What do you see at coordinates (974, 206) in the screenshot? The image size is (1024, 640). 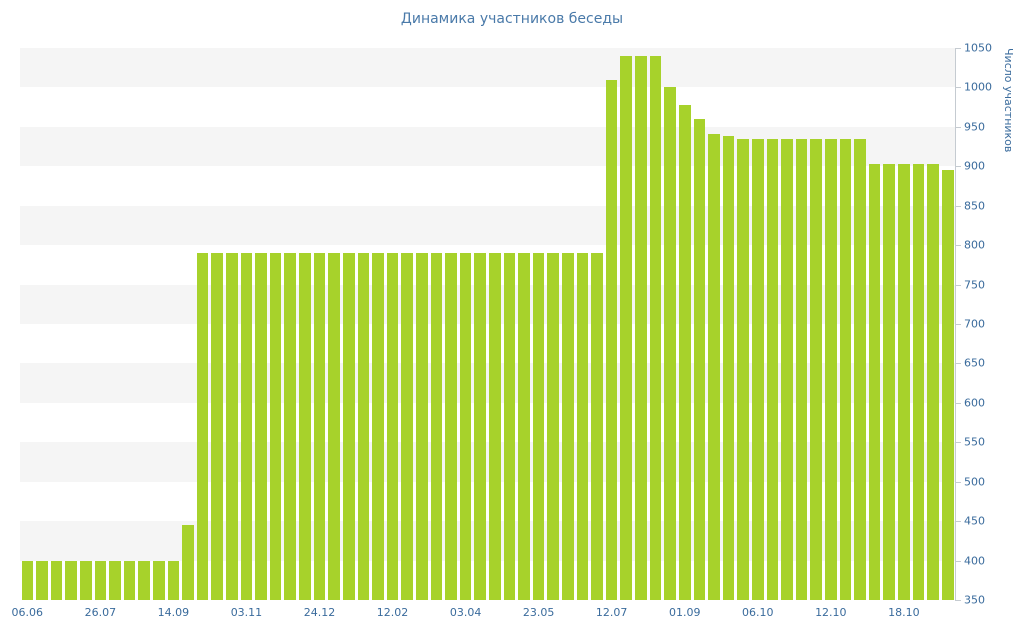 I see `y-tick-label: 850` at bounding box center [974, 206].